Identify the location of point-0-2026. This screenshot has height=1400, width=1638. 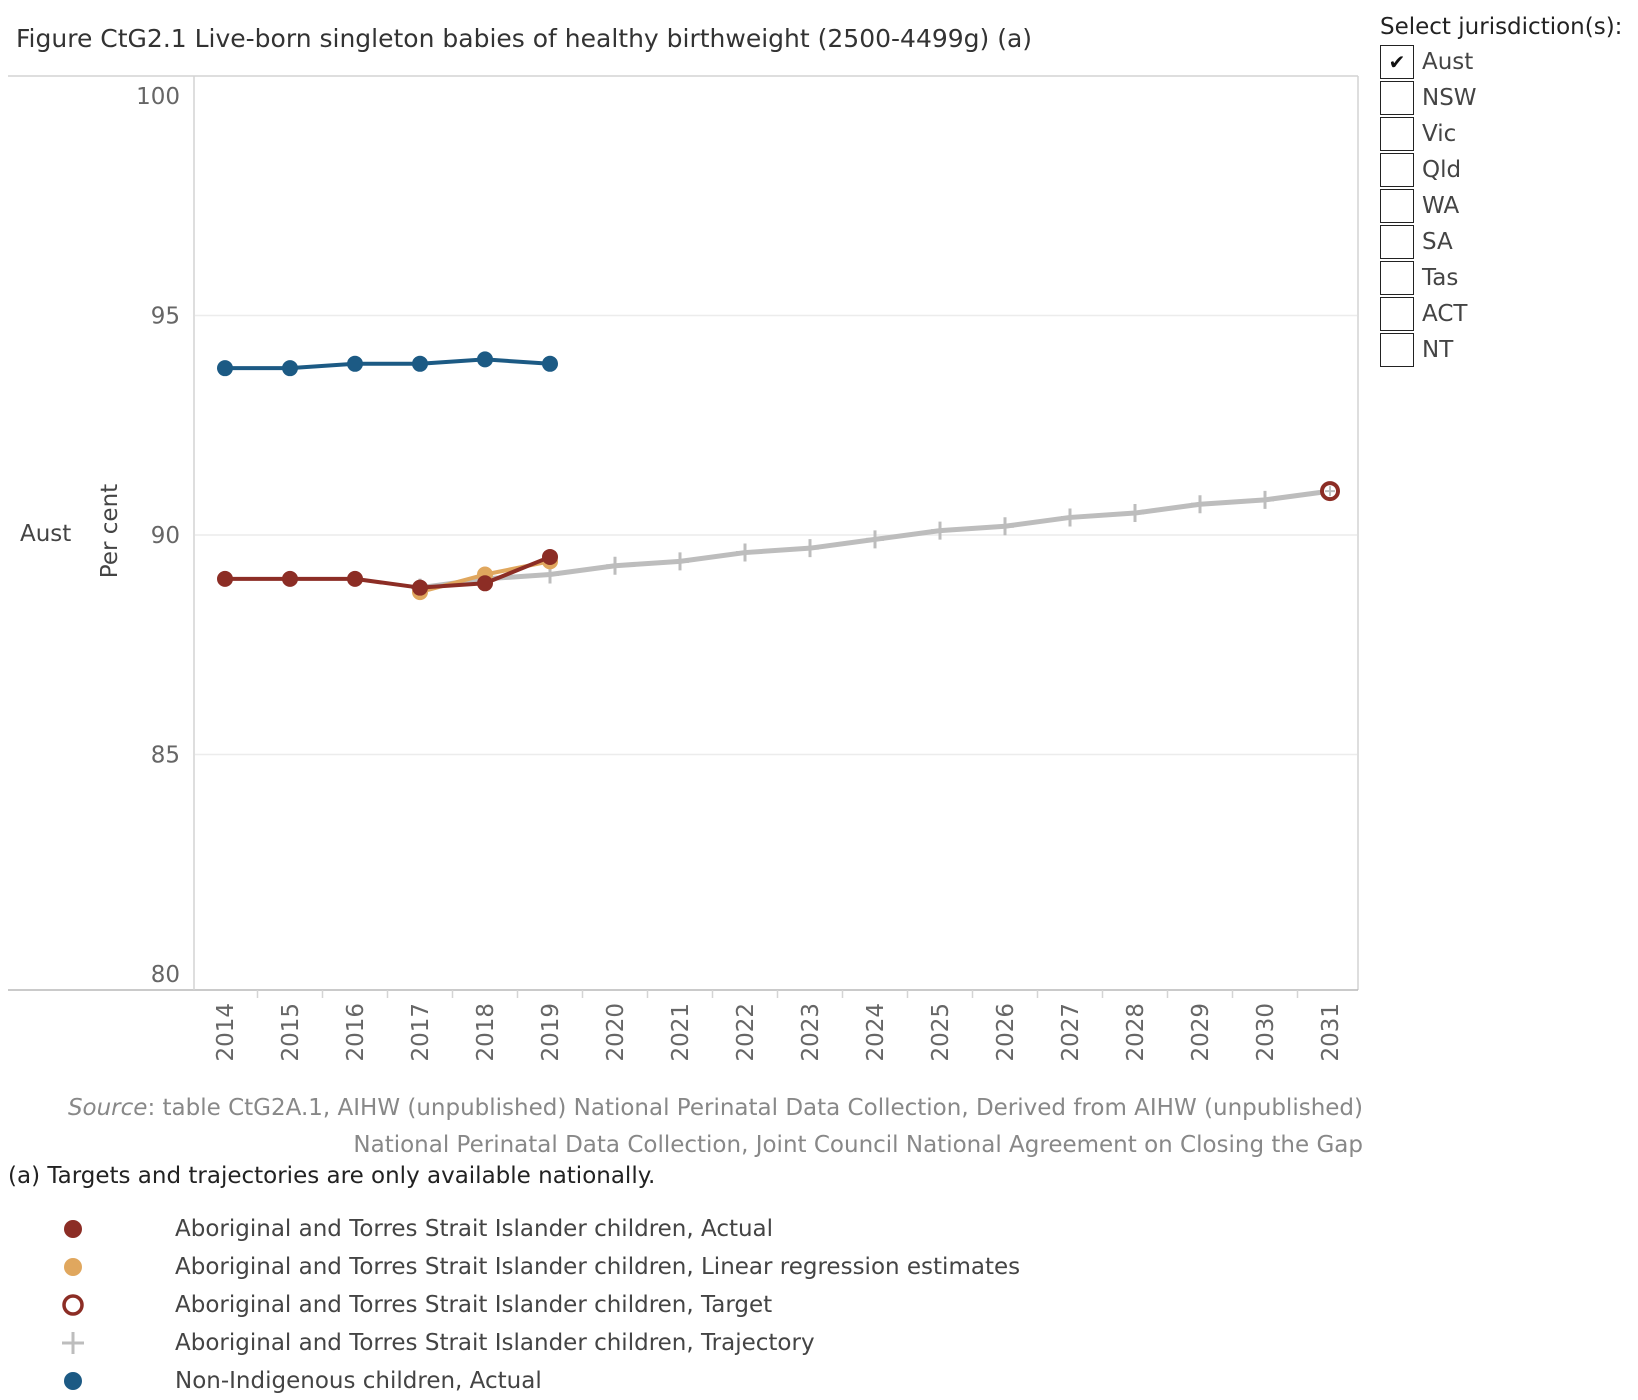
(1005, 526).